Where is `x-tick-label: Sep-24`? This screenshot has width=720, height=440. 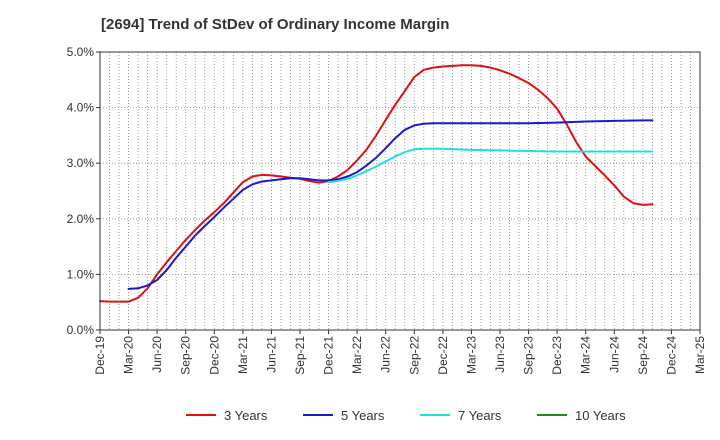 x-tick-label: Sep-24 is located at coordinates (643, 355).